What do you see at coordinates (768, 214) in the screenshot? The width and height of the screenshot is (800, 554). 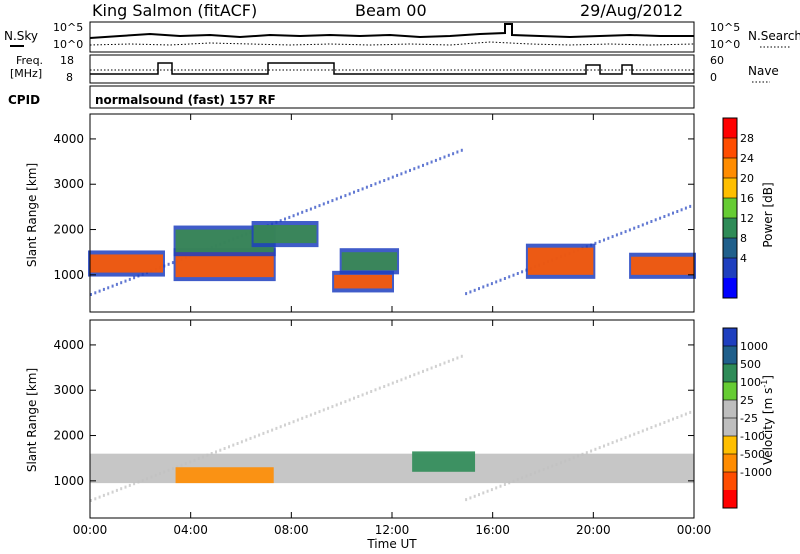 I see `power-colorbar-label: Power [dB]` at bounding box center [768, 214].